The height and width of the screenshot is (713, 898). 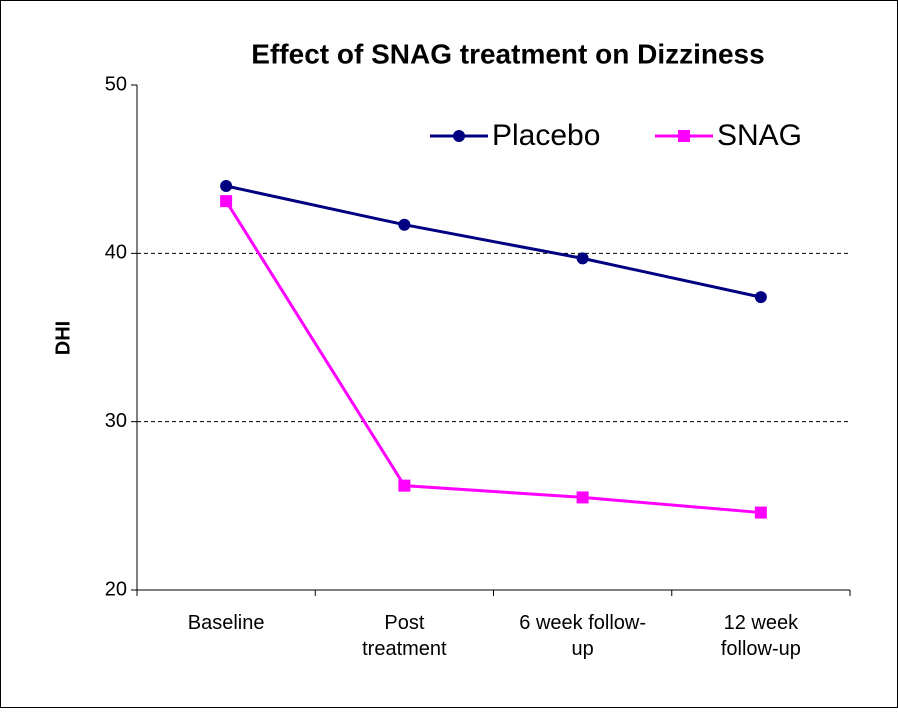 I want to click on y-tick-label: 20, so click(x=116, y=589).